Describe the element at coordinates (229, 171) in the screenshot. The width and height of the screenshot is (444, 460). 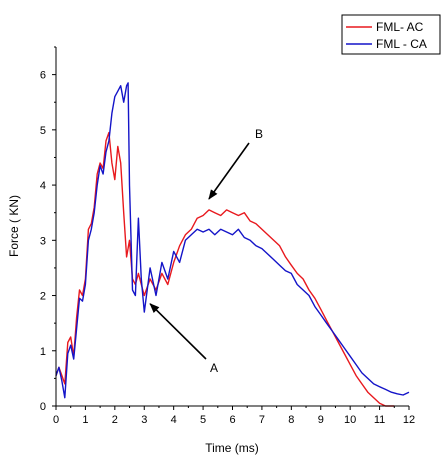
I see `annotation-arrow-b` at that location.